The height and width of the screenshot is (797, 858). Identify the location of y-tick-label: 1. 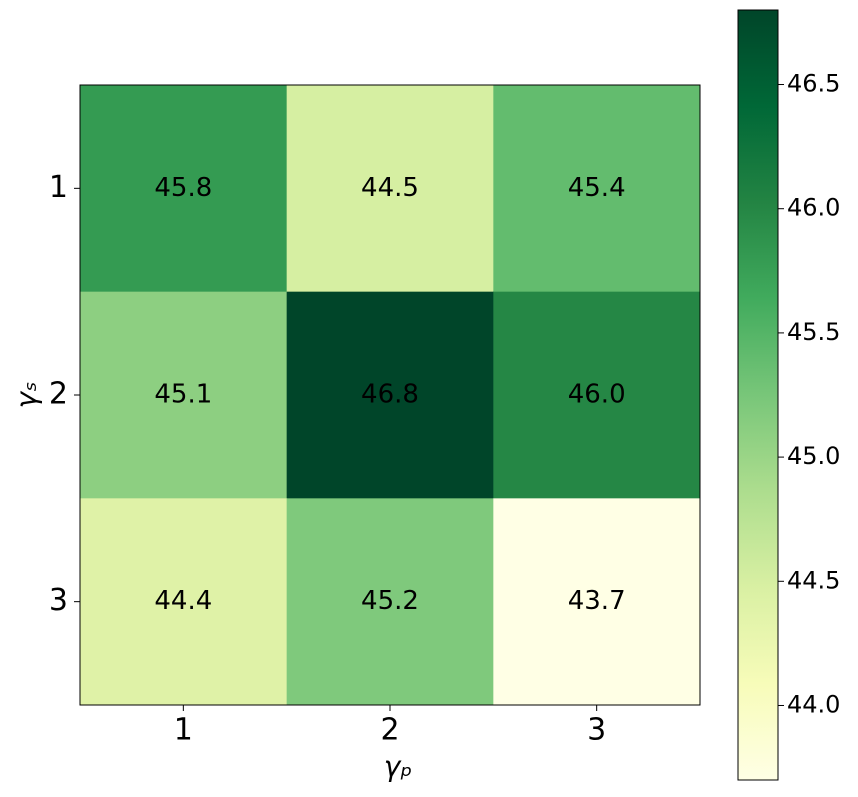
(58, 187).